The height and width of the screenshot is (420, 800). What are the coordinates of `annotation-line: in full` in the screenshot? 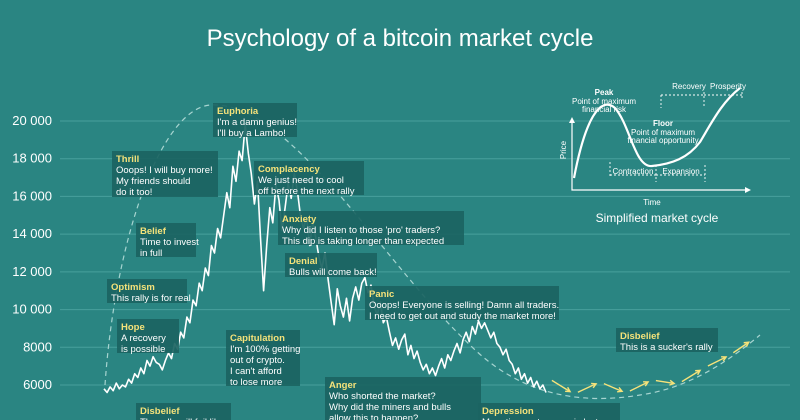 It's located at (151, 253).